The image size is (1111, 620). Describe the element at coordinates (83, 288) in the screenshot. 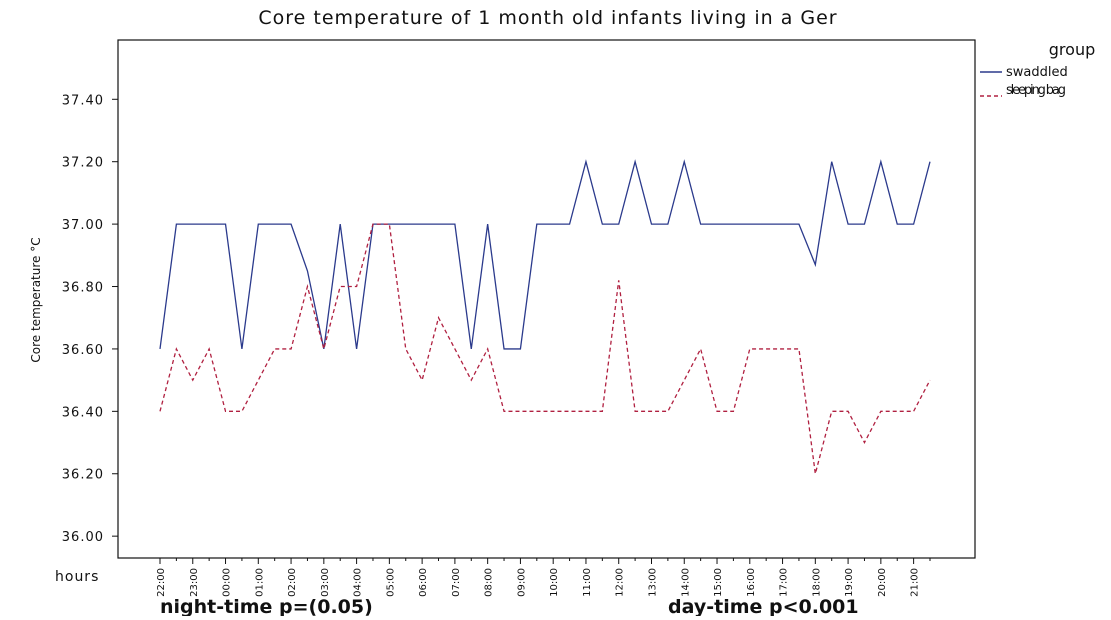

I see `y-tick-label: 36.80` at that location.